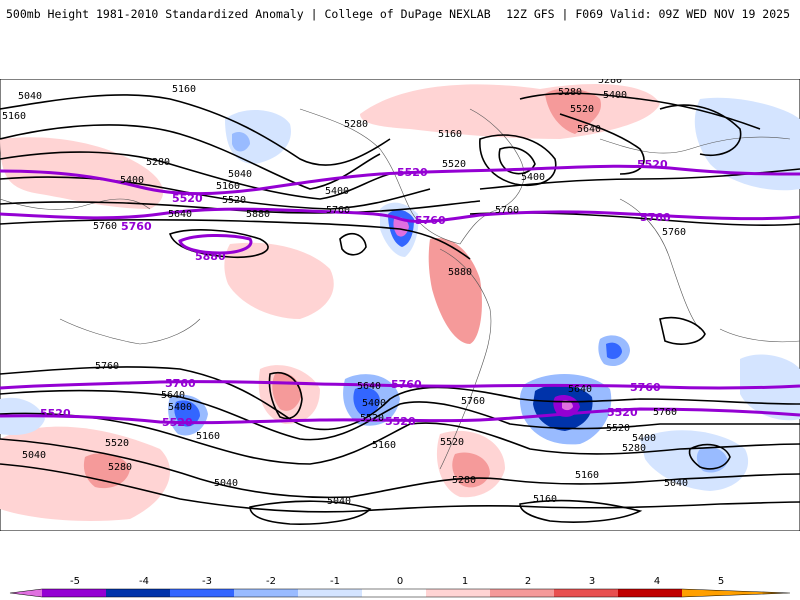 This screenshot has width=800, height=600. I want to click on colorbar-tick: -3, so click(207, 581).